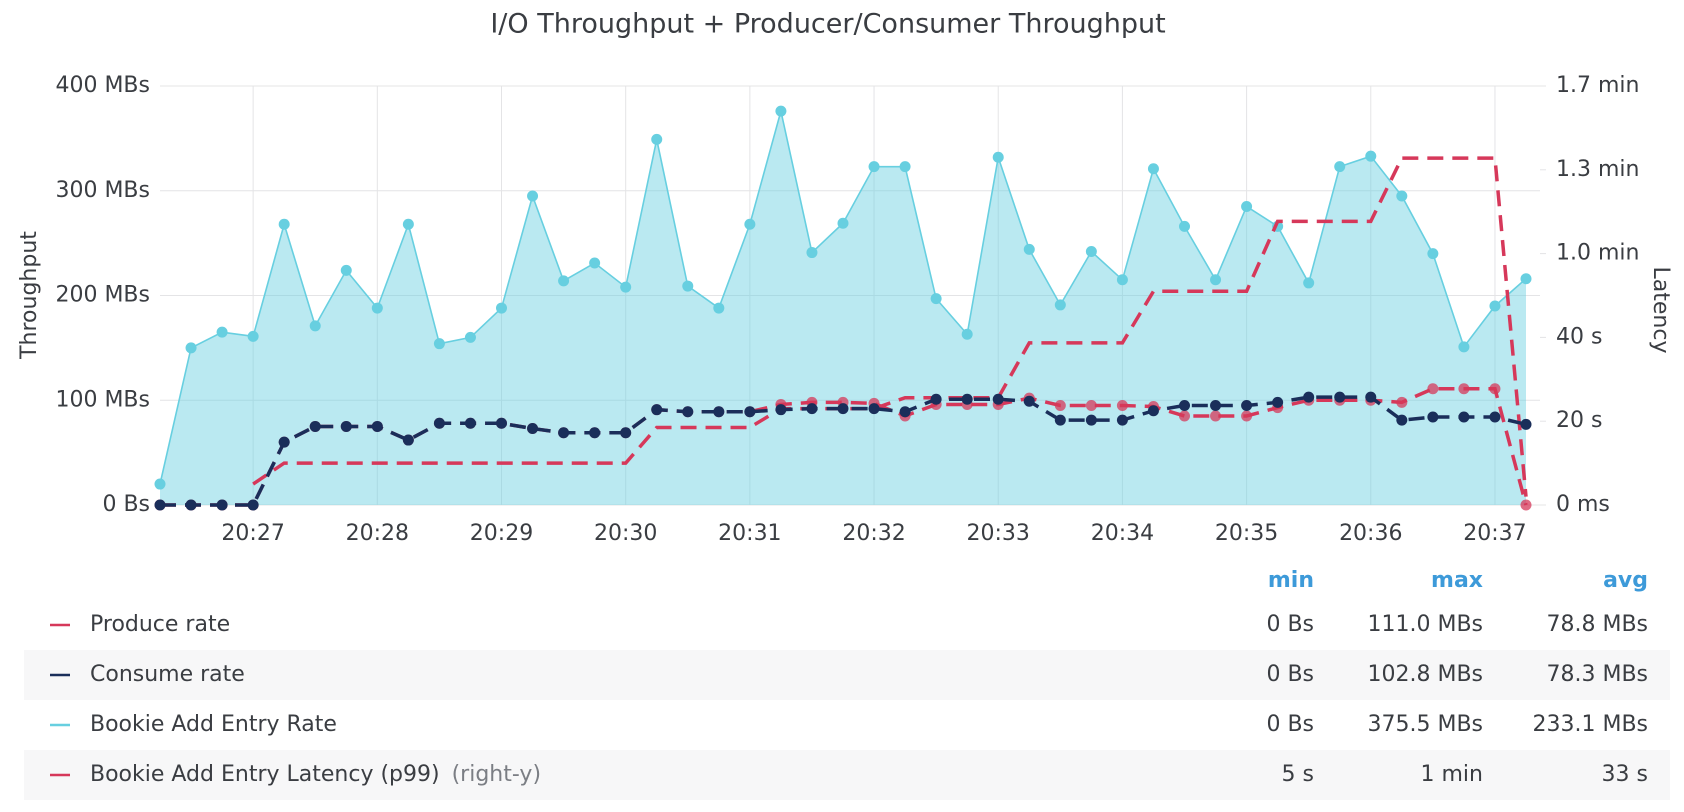  What do you see at coordinates (1597, 169) in the screenshot?
I see `y2-tick-label: 1.3 min` at bounding box center [1597, 169].